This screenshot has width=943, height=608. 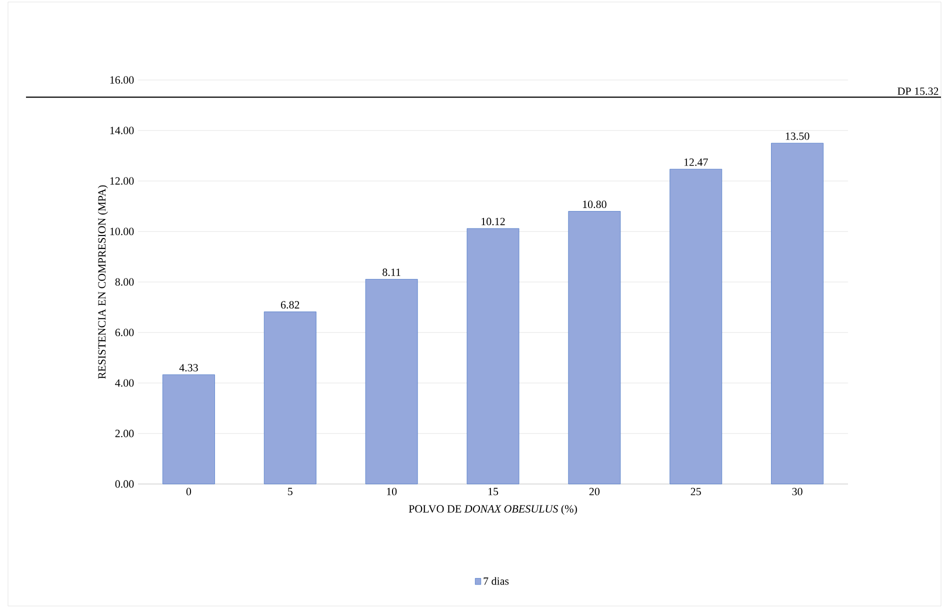 I want to click on y-tick-label: 0.00, so click(x=124, y=484).